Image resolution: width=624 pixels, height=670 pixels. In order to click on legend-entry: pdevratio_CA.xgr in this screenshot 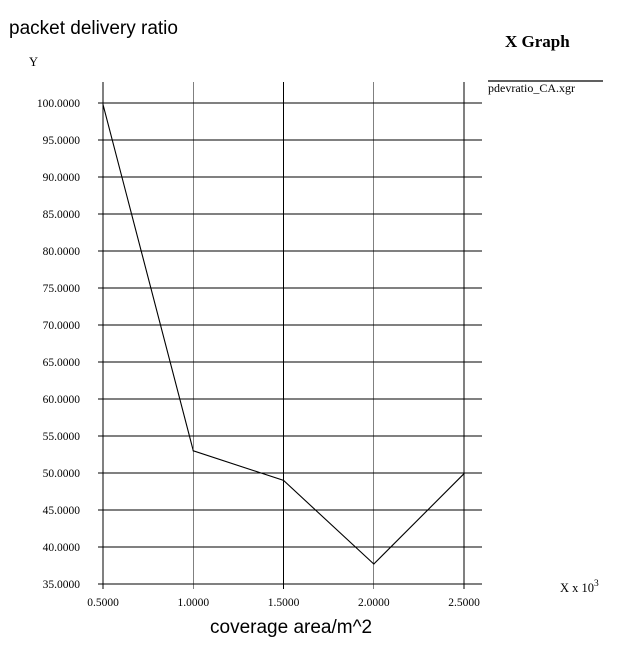, I will do `click(531, 88)`.